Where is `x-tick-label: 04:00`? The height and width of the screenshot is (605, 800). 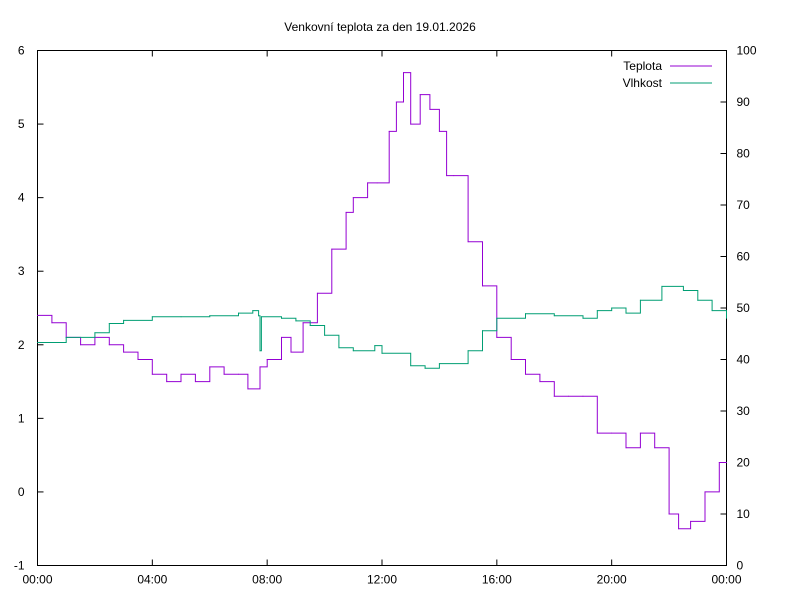
x-tick-label: 04:00 is located at coordinates (152, 580).